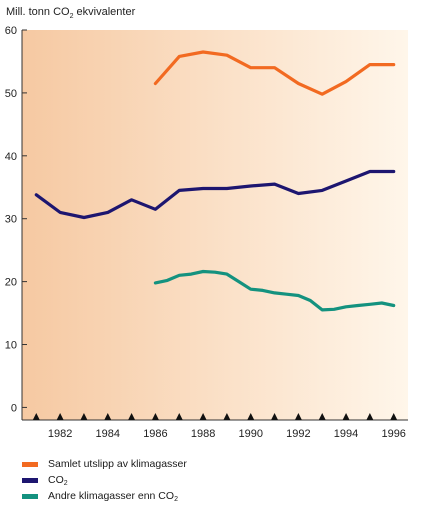 The height and width of the screenshot is (508, 426). What do you see at coordinates (250, 434) in the screenshot?
I see `x-tick-label: 1990` at bounding box center [250, 434].